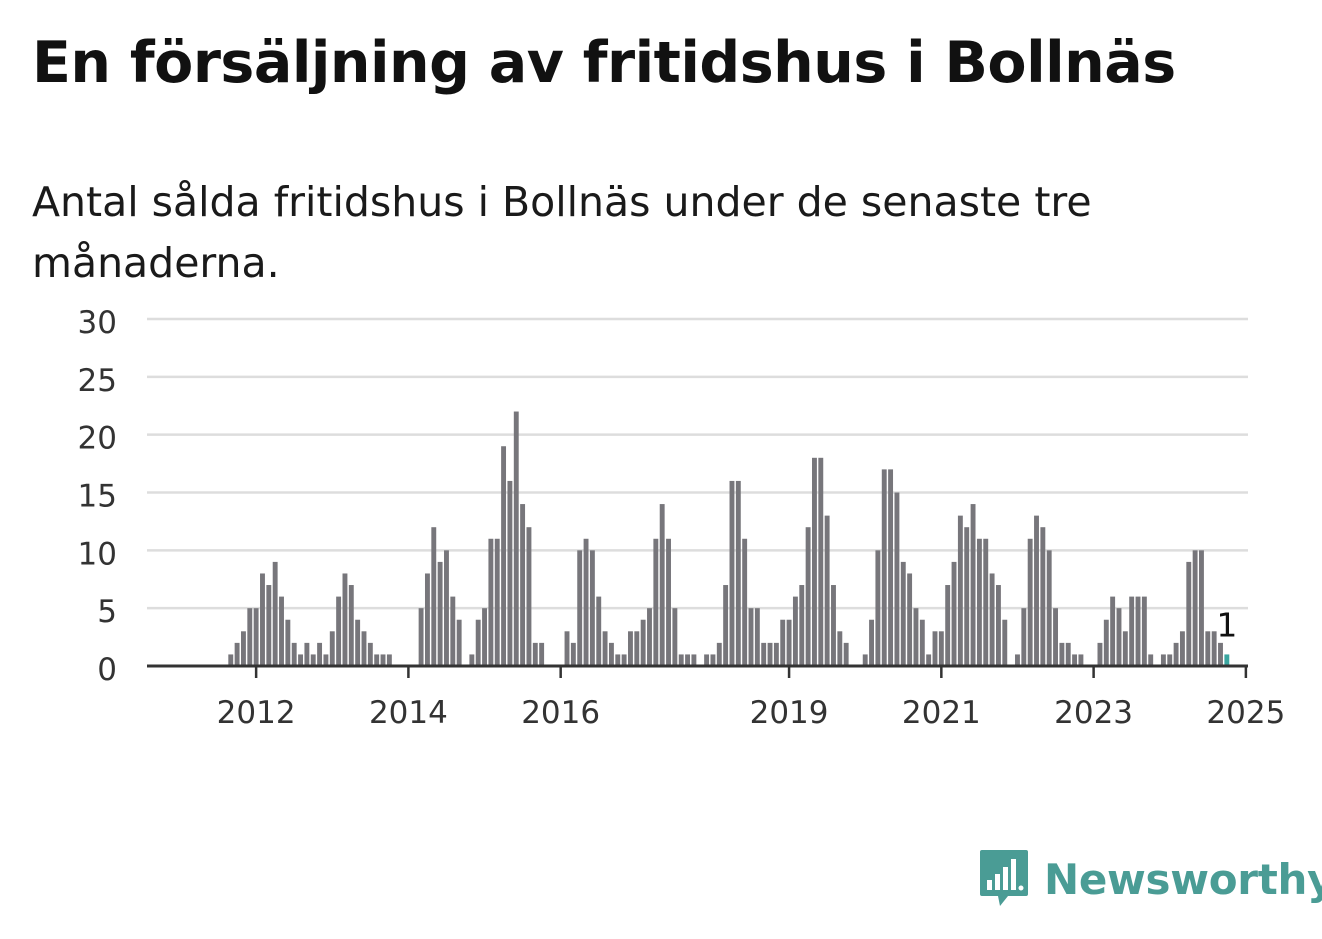 This screenshot has width=1322, height=939. What do you see at coordinates (256, 713) in the screenshot?
I see `x-tick-label: 2012` at bounding box center [256, 713].